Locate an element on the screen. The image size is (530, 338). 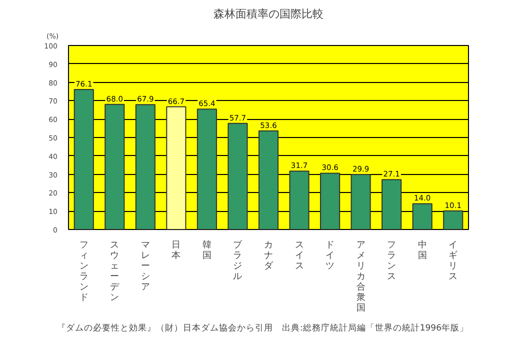
x-tick-label: イギリス is located at coordinates (453, 261).